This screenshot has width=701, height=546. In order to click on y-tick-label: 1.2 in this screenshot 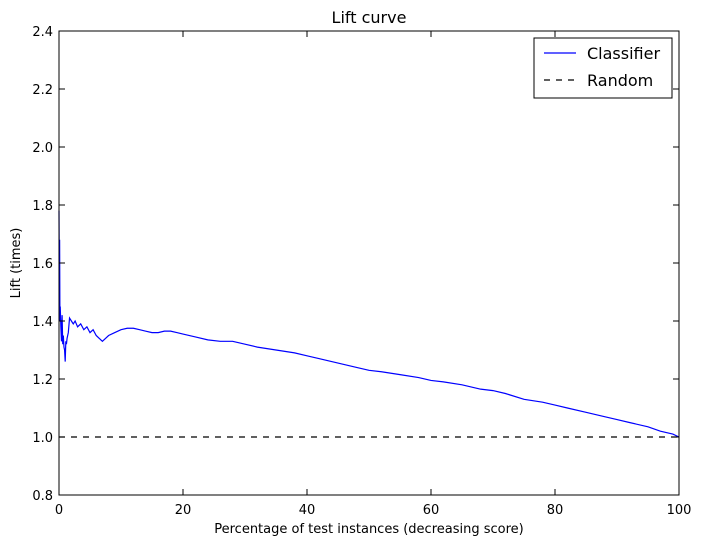, I will do `click(42, 380)`.